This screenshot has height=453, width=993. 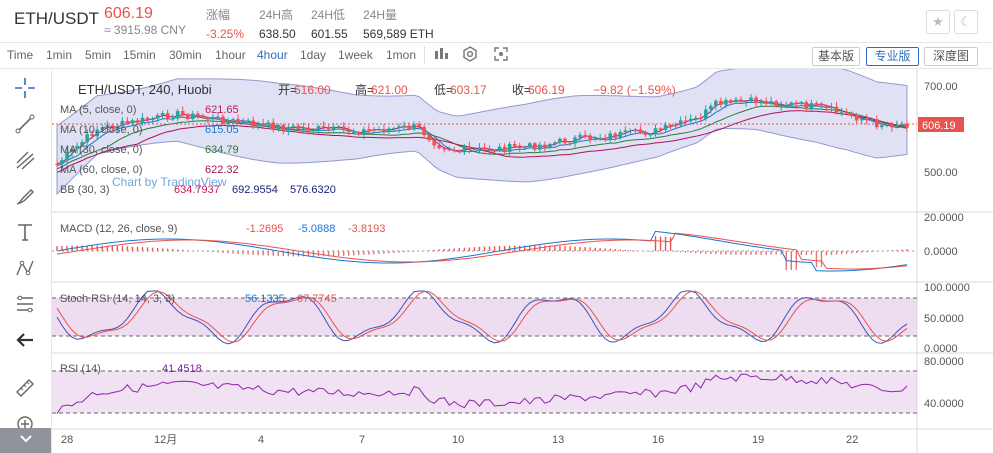 What do you see at coordinates (25, 126) in the screenshot?
I see `trendline-icon` at bounding box center [25, 126].